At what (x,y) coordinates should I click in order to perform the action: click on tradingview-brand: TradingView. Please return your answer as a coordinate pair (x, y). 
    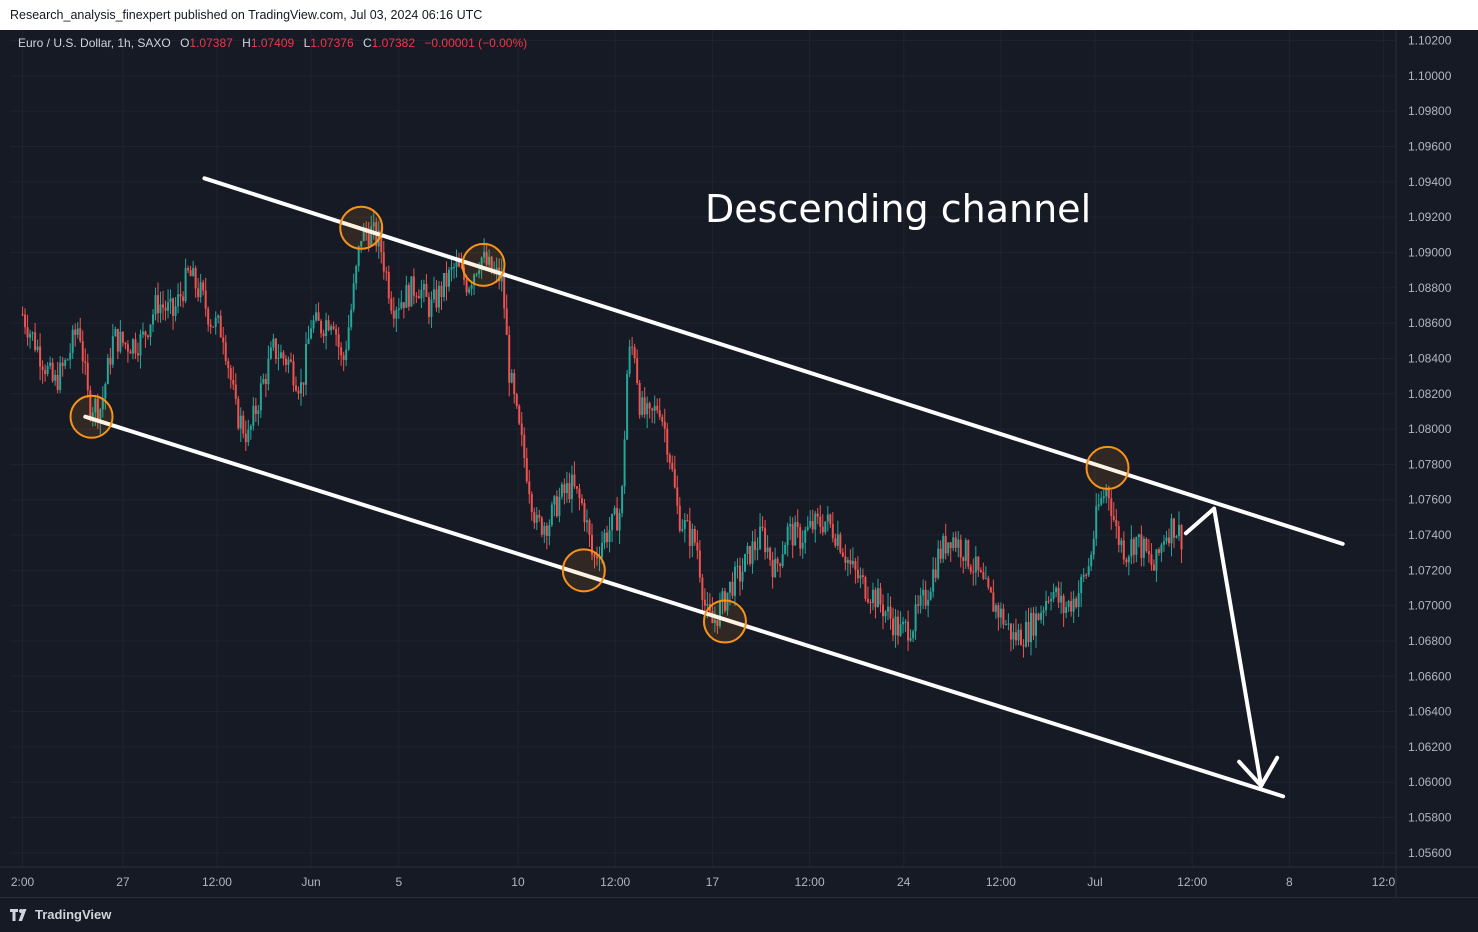
    Looking at the image, I should click on (60, 914).